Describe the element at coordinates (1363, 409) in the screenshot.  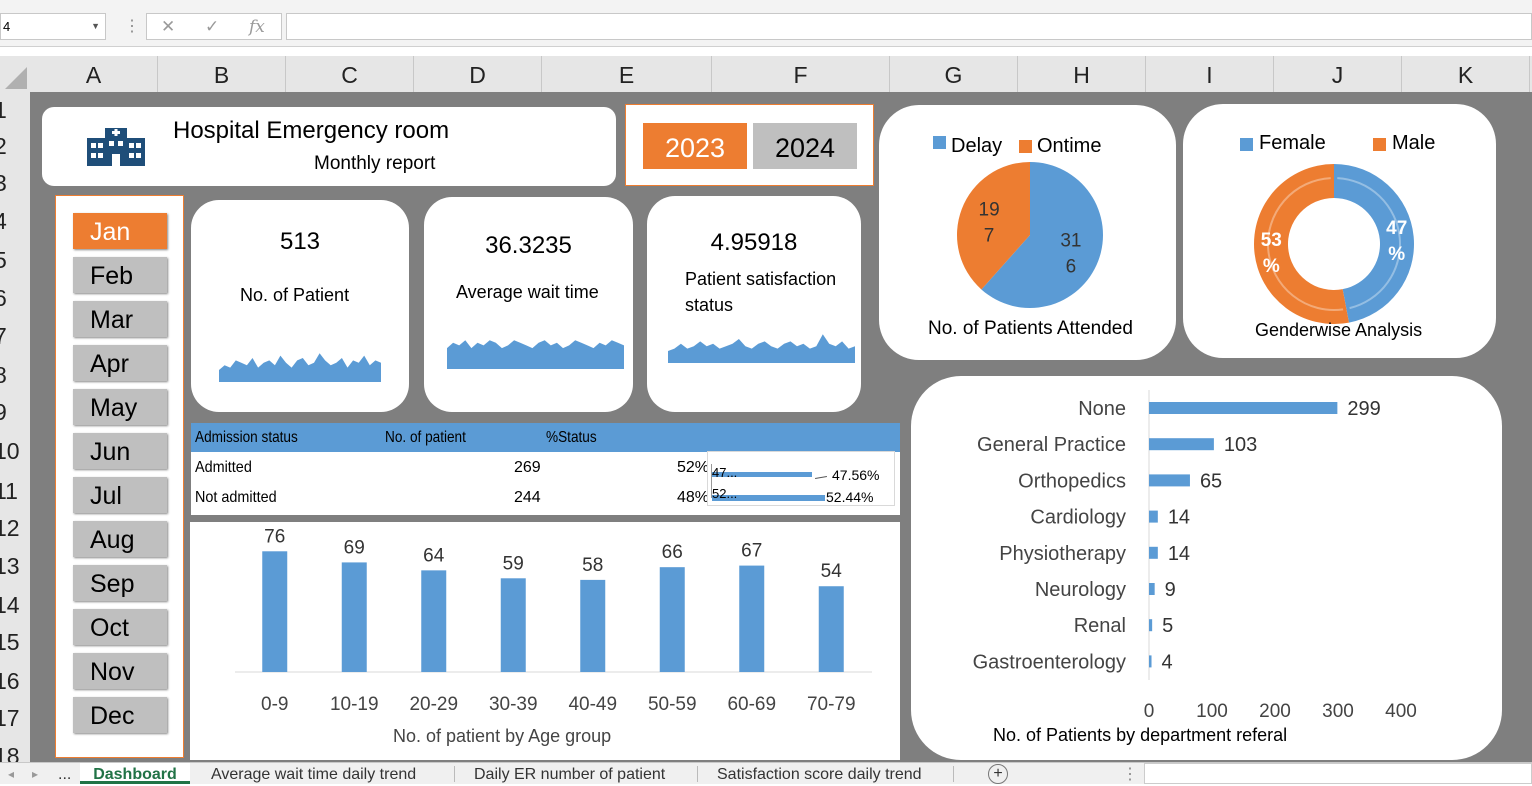
I see `dept-value-none: 299` at that location.